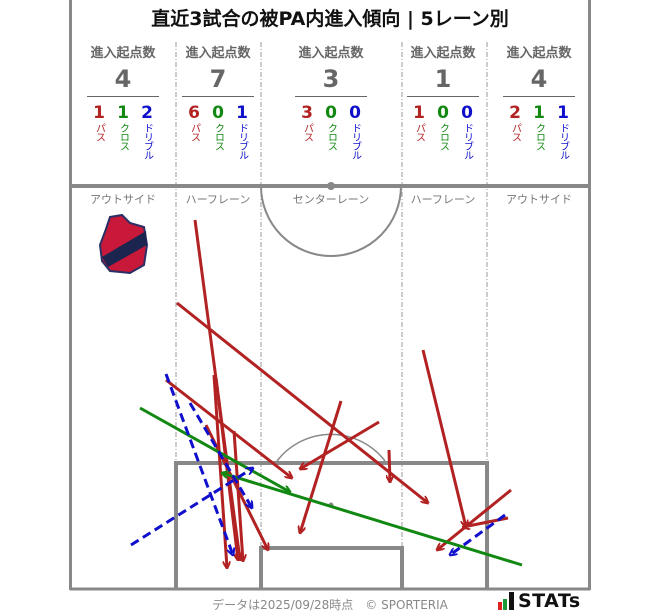 This screenshot has height=613, width=663. Describe the element at coordinates (194, 113) in the screenshot. I see `pass-count-value: 6` at that location.